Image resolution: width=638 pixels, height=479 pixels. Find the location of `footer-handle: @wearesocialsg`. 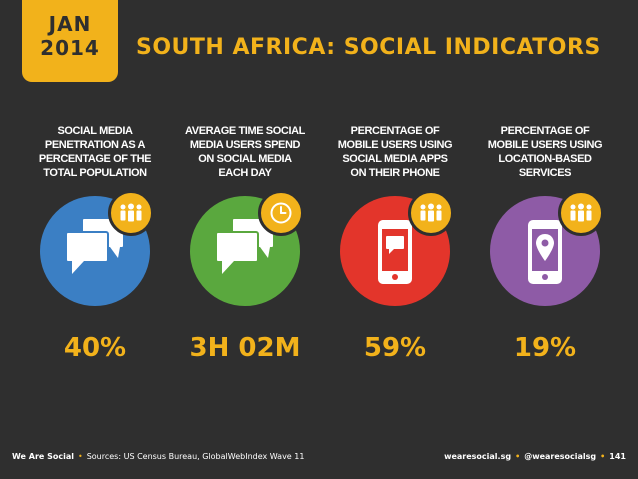

footer-handle: @wearesocialsg is located at coordinates (560, 456).